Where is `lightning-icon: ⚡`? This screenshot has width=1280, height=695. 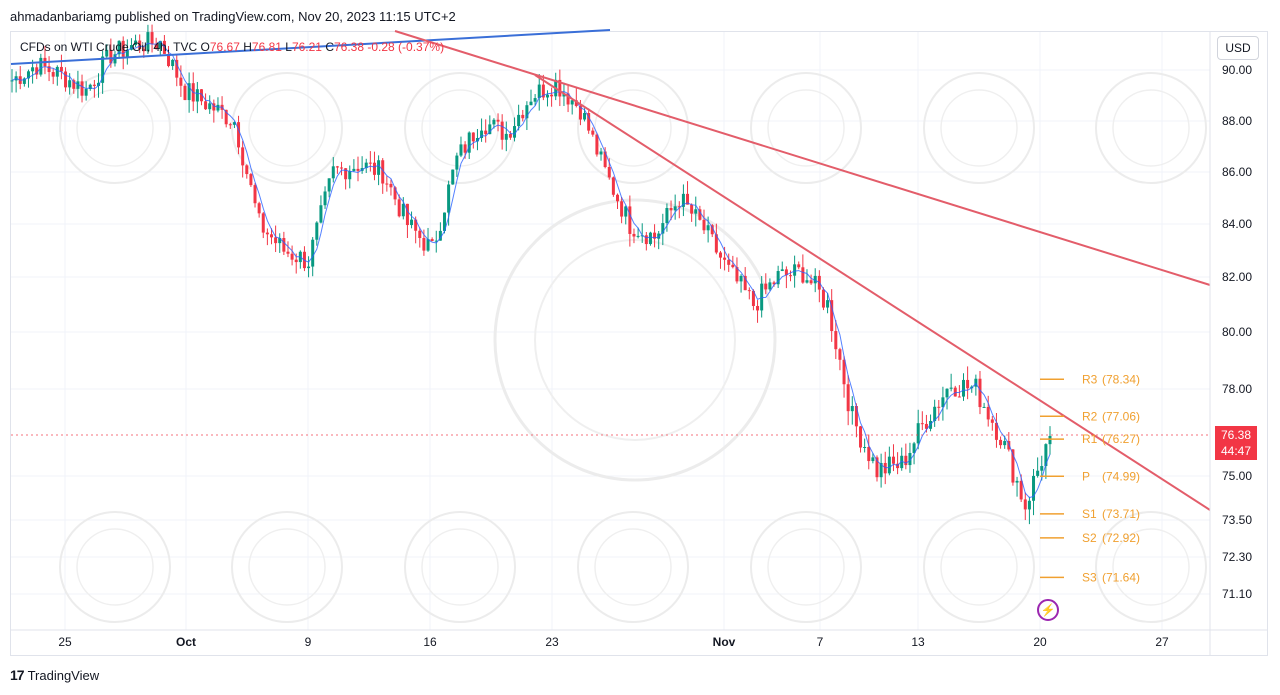
lightning-icon: ⚡ is located at coordinates (1048, 610).